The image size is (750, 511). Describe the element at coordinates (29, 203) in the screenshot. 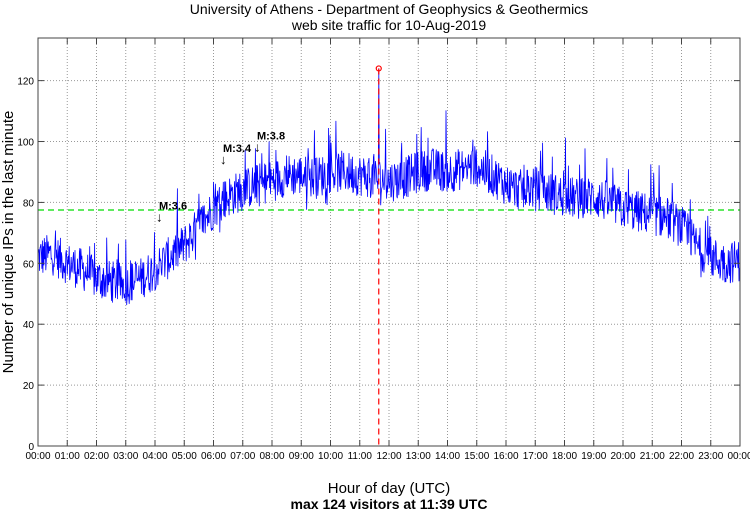

I see `y-tick-label: 80` at that location.